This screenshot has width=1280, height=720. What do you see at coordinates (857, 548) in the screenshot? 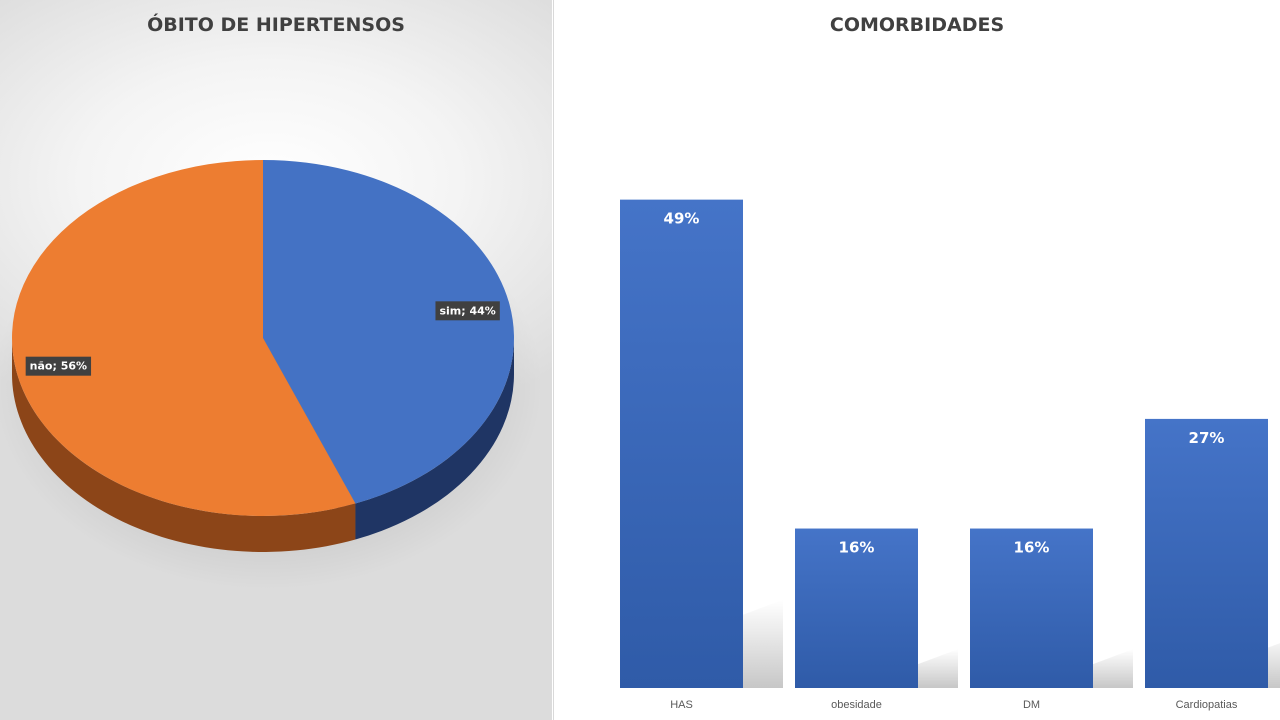
I see `bar-data-label-obesidade: 16%` at bounding box center [857, 548].